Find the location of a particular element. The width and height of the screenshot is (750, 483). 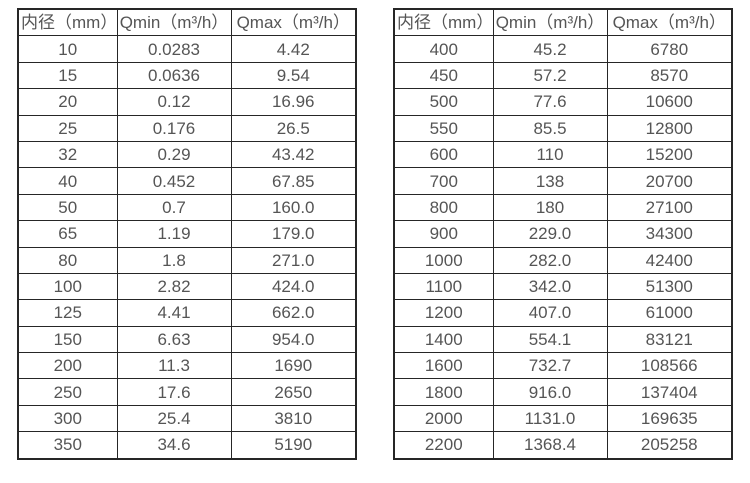

table-cell: 67.85 is located at coordinates (293, 181).